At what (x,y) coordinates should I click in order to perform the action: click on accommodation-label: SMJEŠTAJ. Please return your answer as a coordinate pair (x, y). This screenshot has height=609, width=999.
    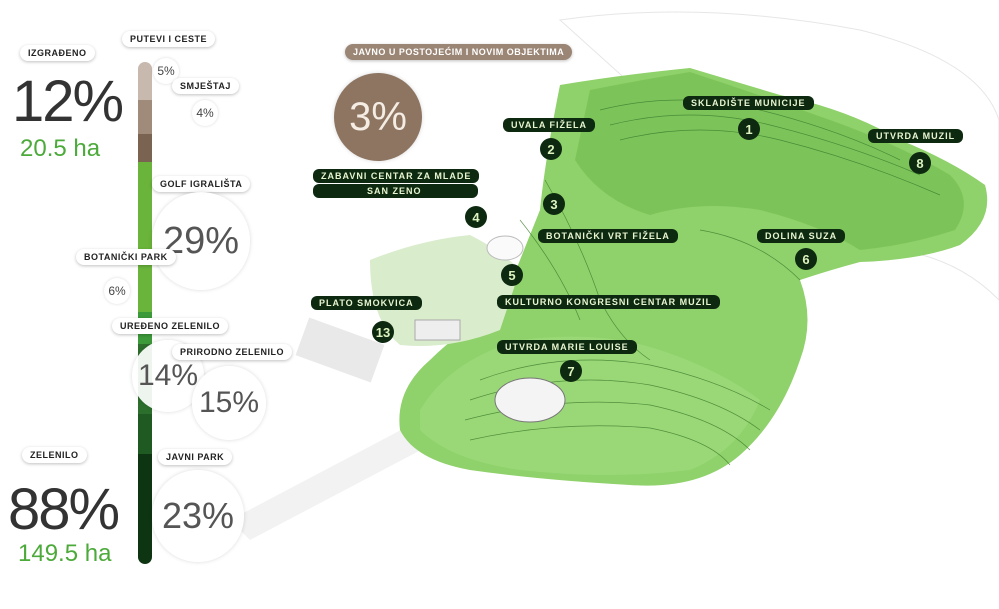
    Looking at the image, I should click on (205, 86).